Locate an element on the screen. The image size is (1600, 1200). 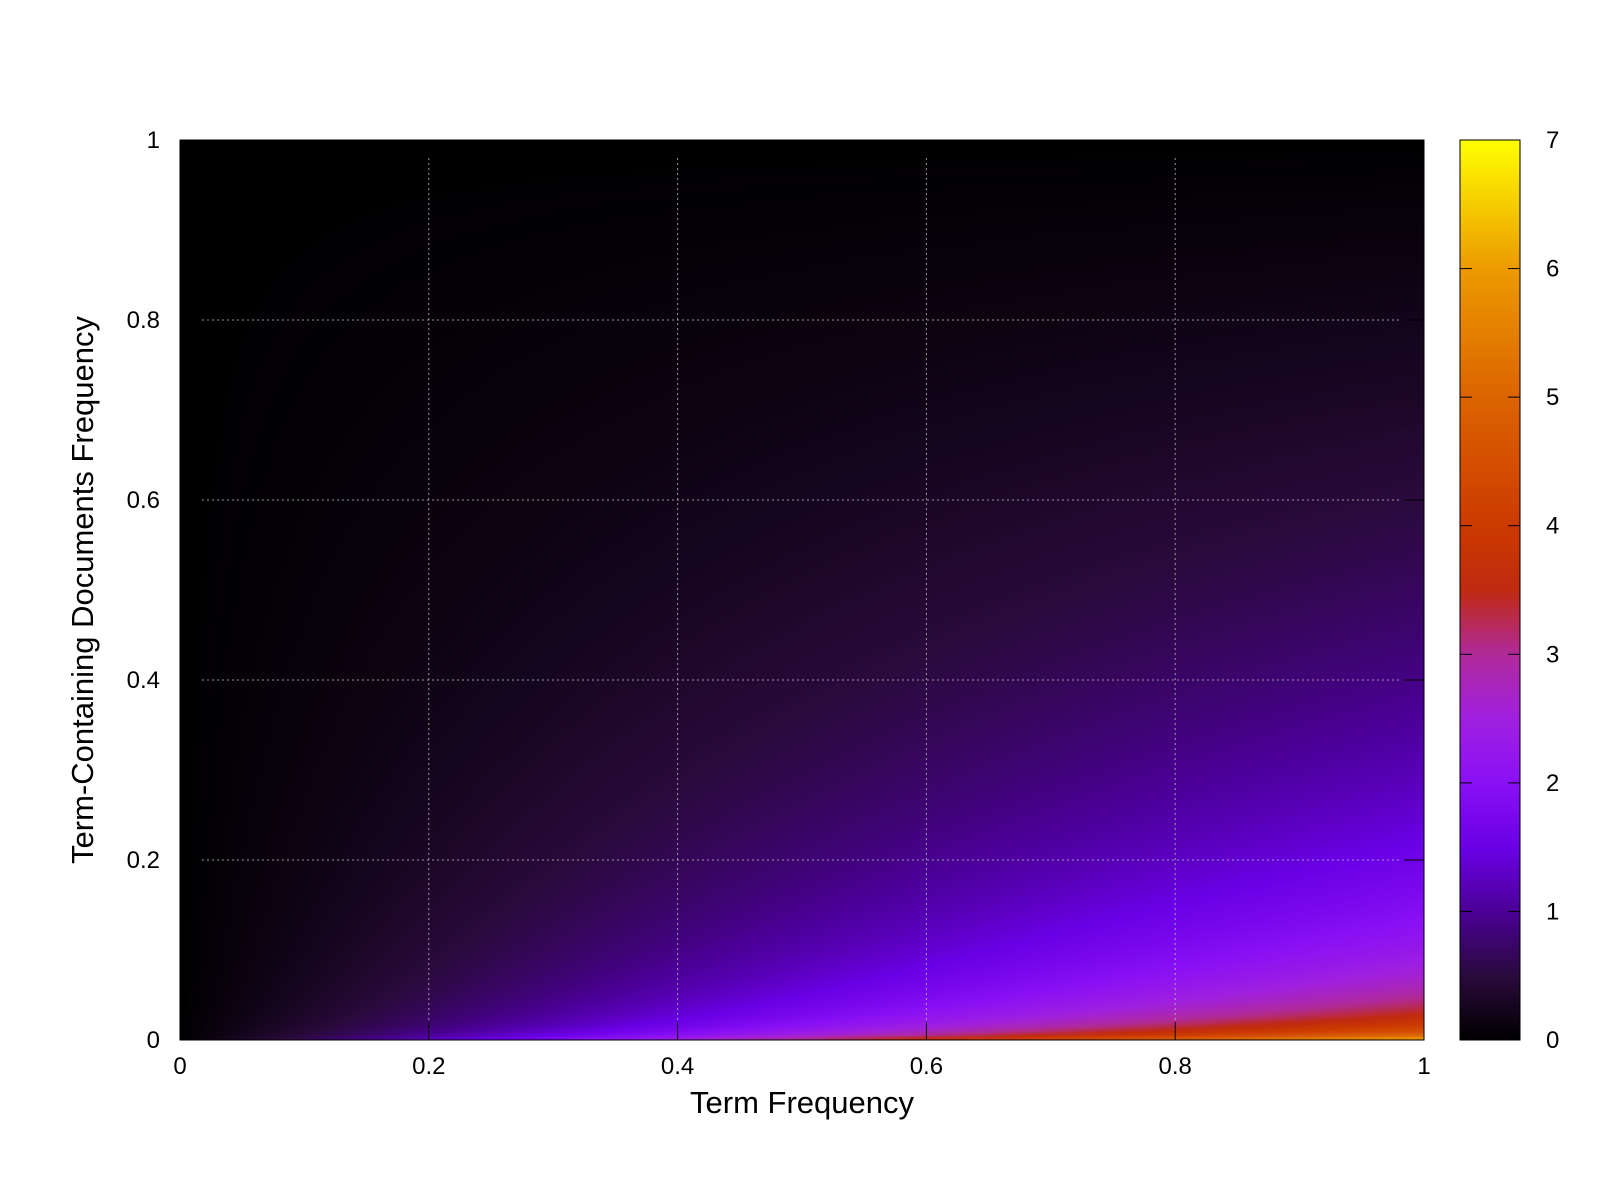
colorbar-tick-label: 5 is located at coordinates (1552, 397).